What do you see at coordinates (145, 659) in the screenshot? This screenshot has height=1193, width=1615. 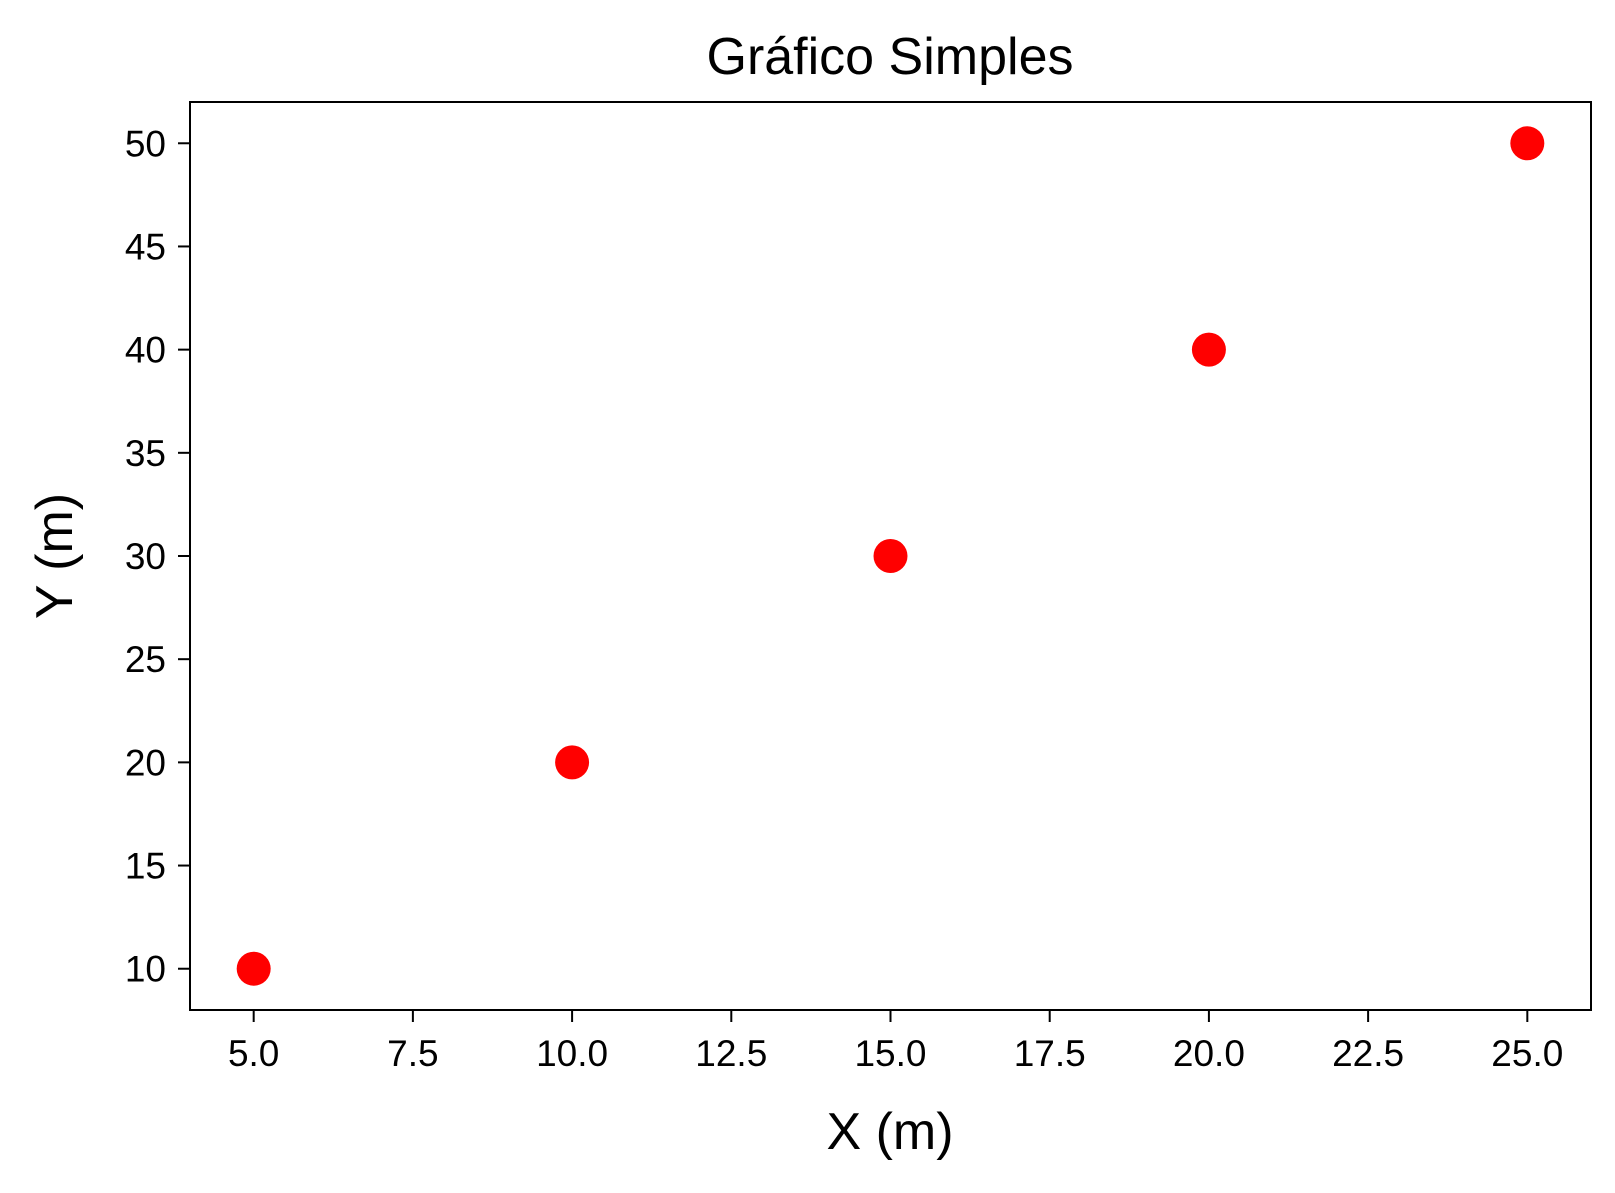 I see `y-tick-label: 25` at bounding box center [145, 659].